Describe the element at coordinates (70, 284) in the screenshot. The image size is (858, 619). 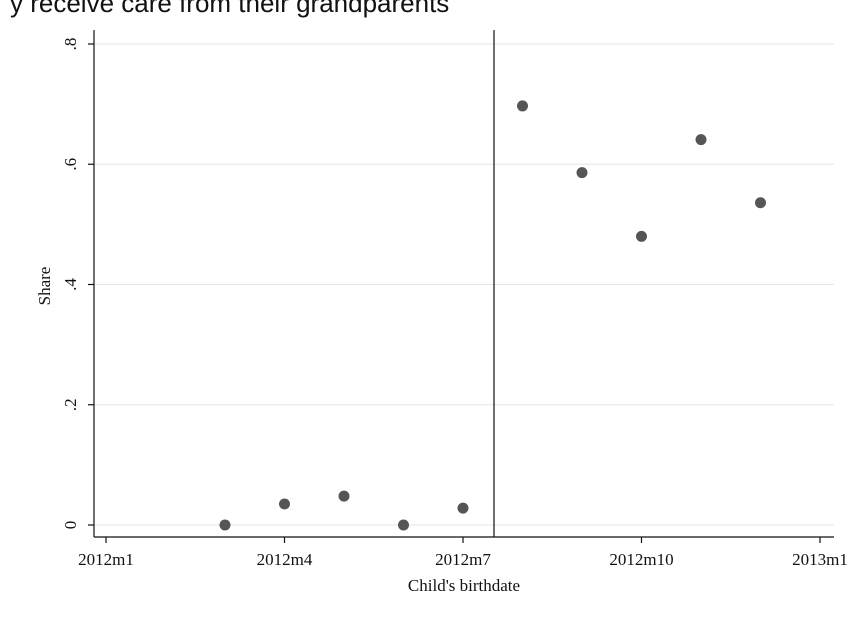
I see `y-tick-label: .4` at that location.